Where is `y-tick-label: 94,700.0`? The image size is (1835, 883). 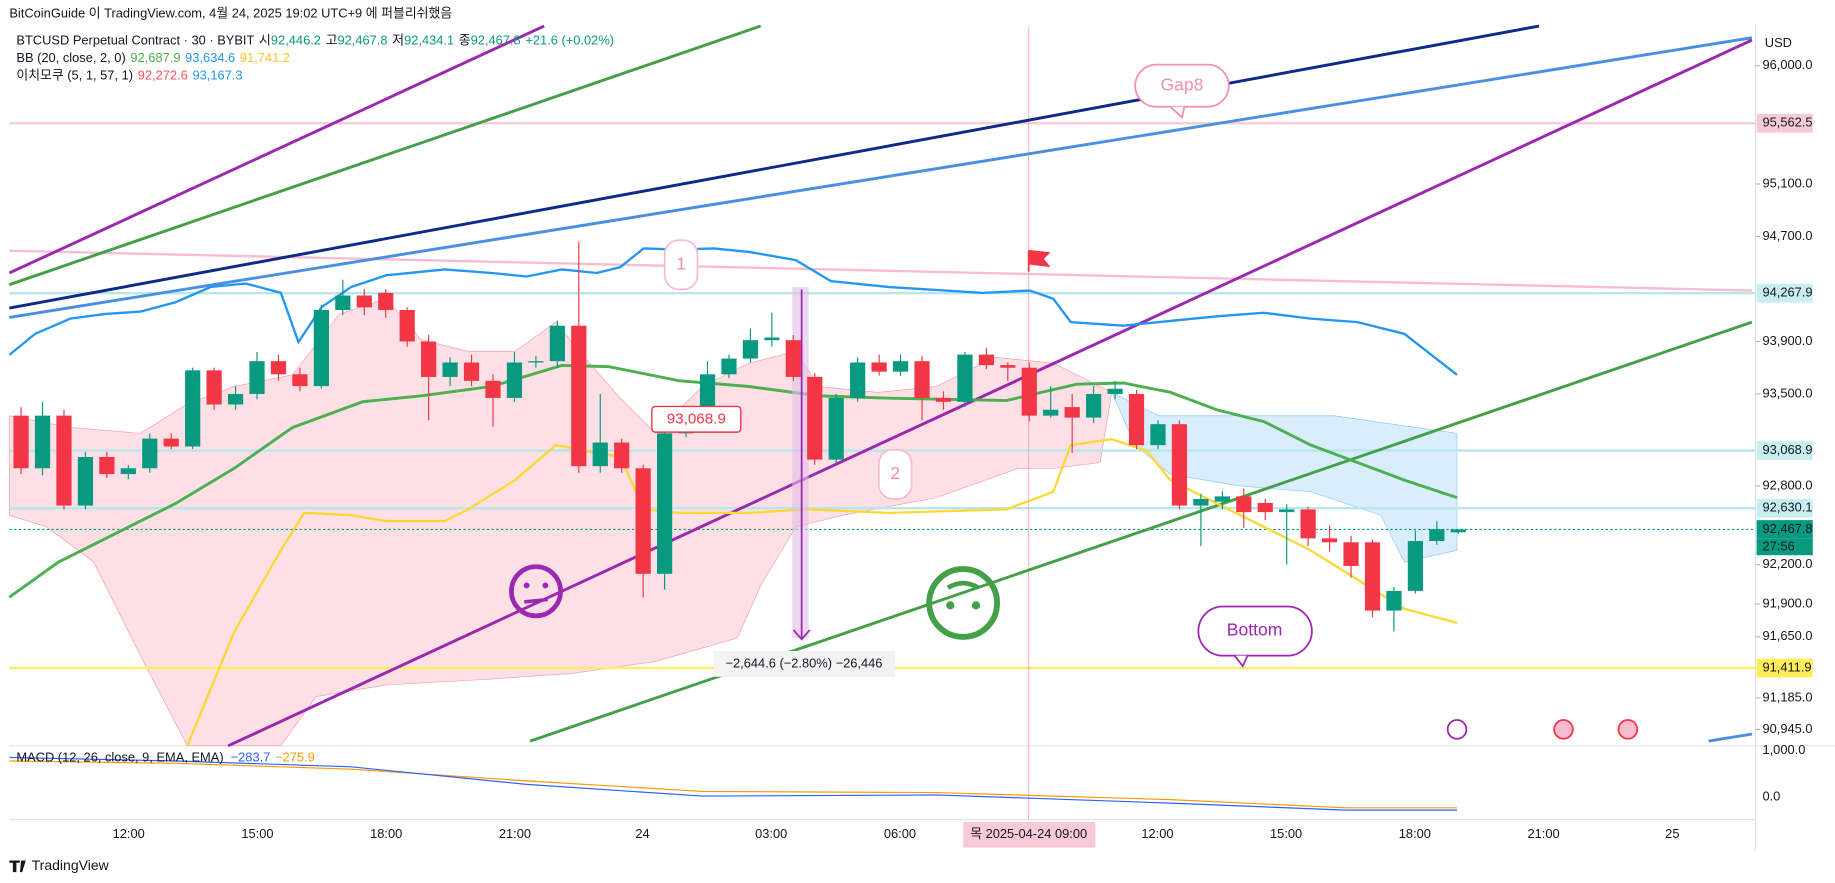 y-tick-label: 94,700.0 is located at coordinates (1787, 235).